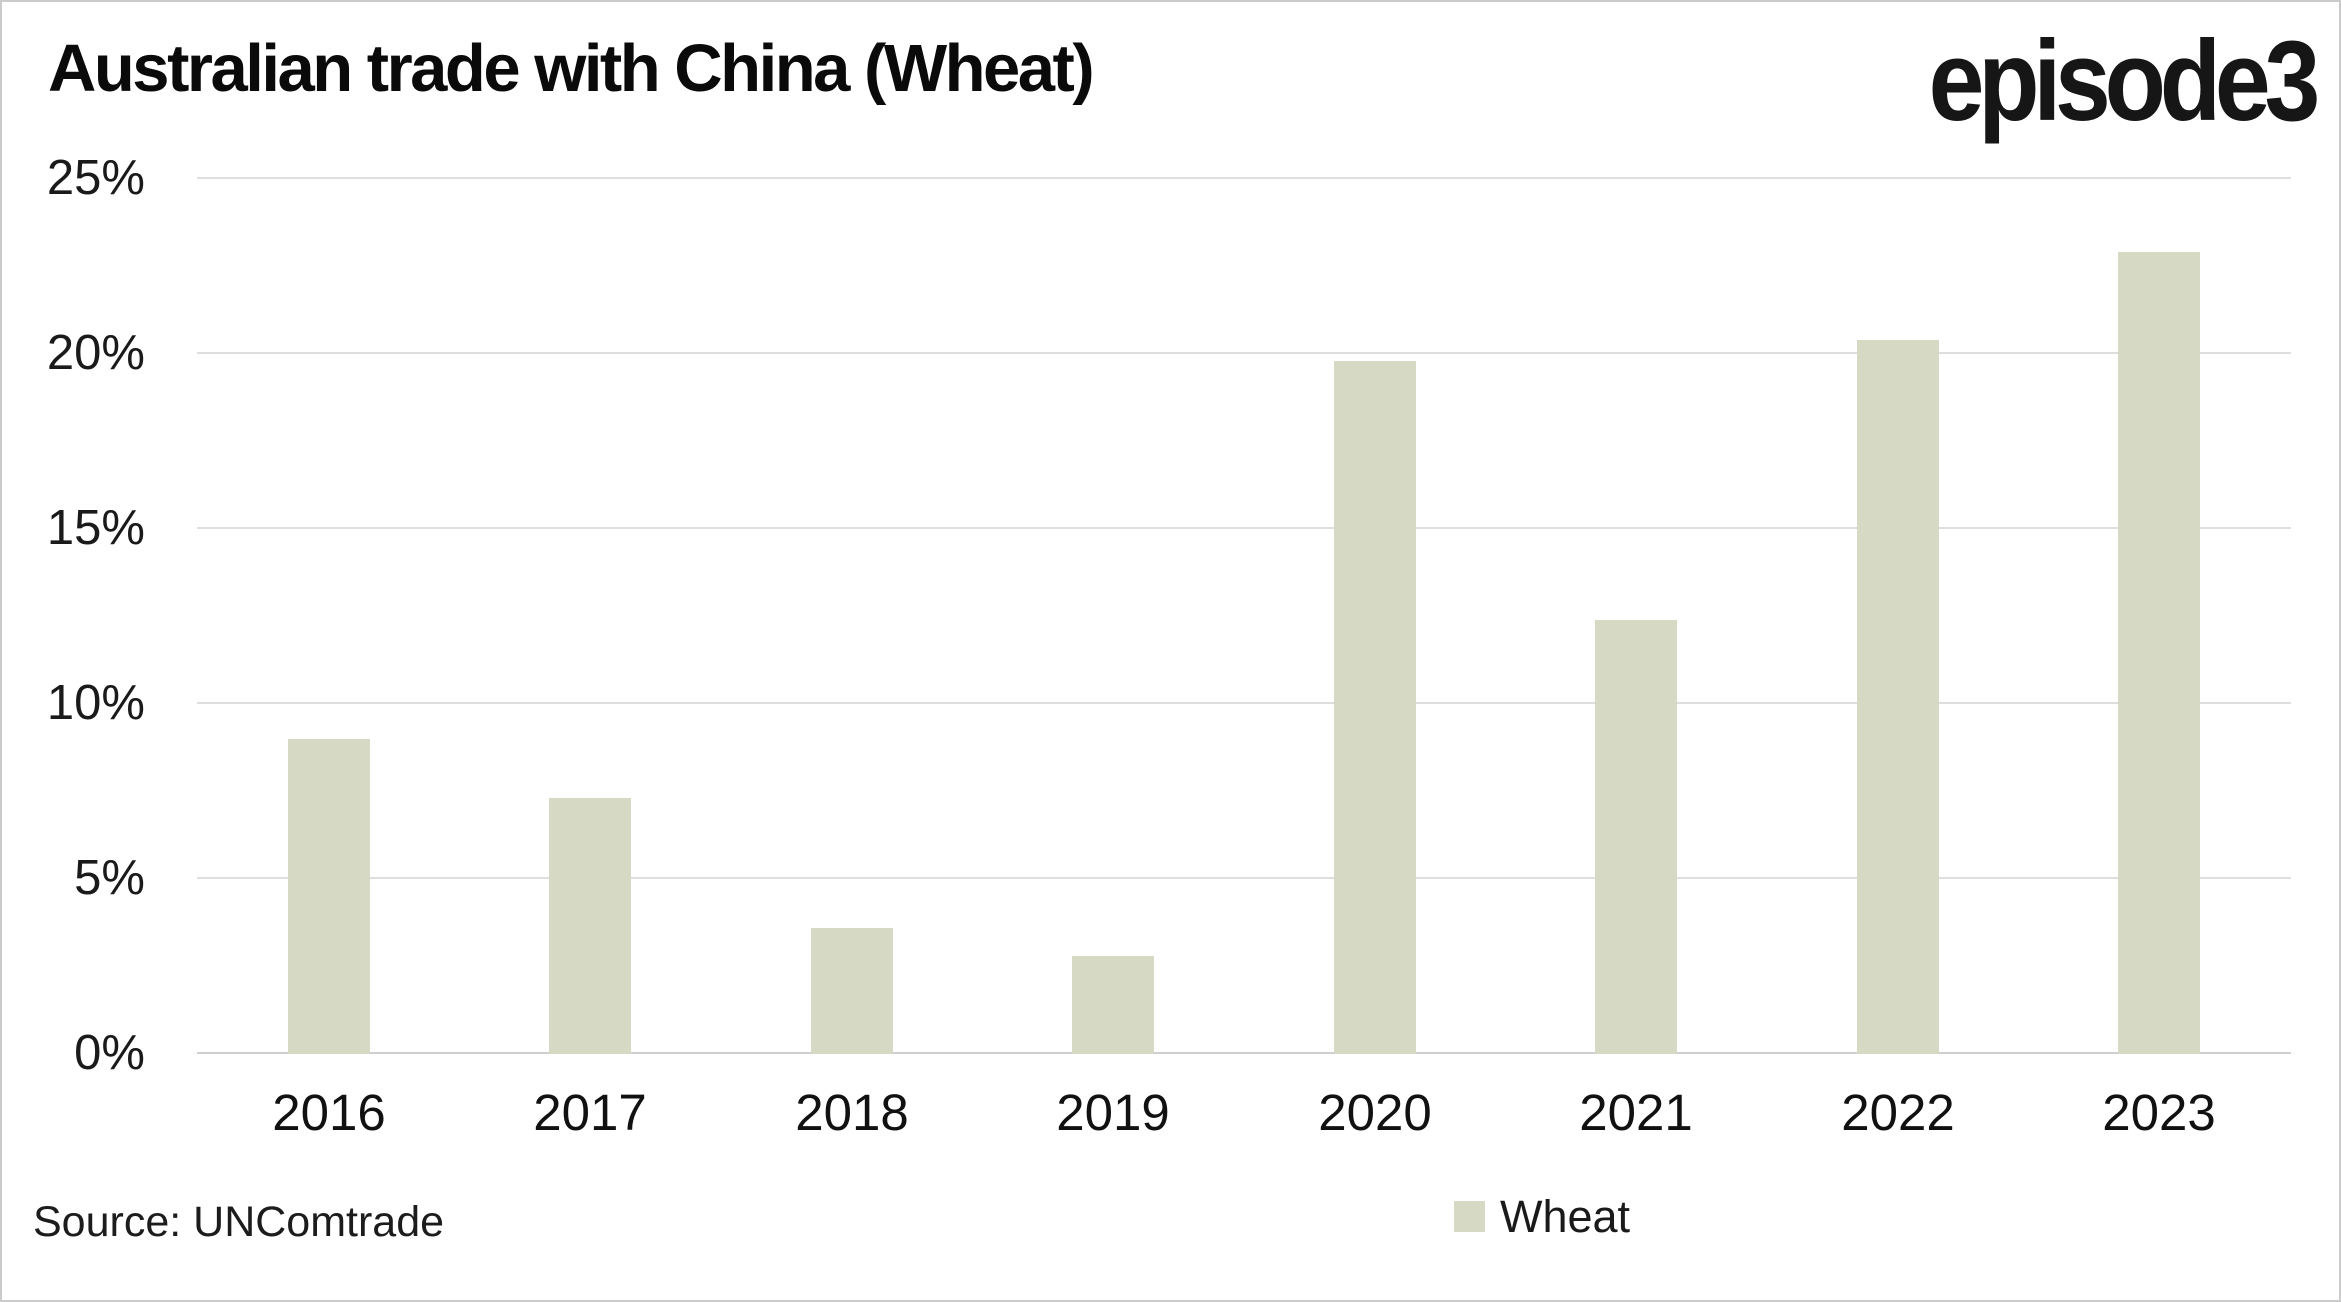 The height and width of the screenshot is (1302, 2341). Describe the element at coordinates (1565, 1216) in the screenshot. I see `legend-label-wheat: Wheat` at that location.